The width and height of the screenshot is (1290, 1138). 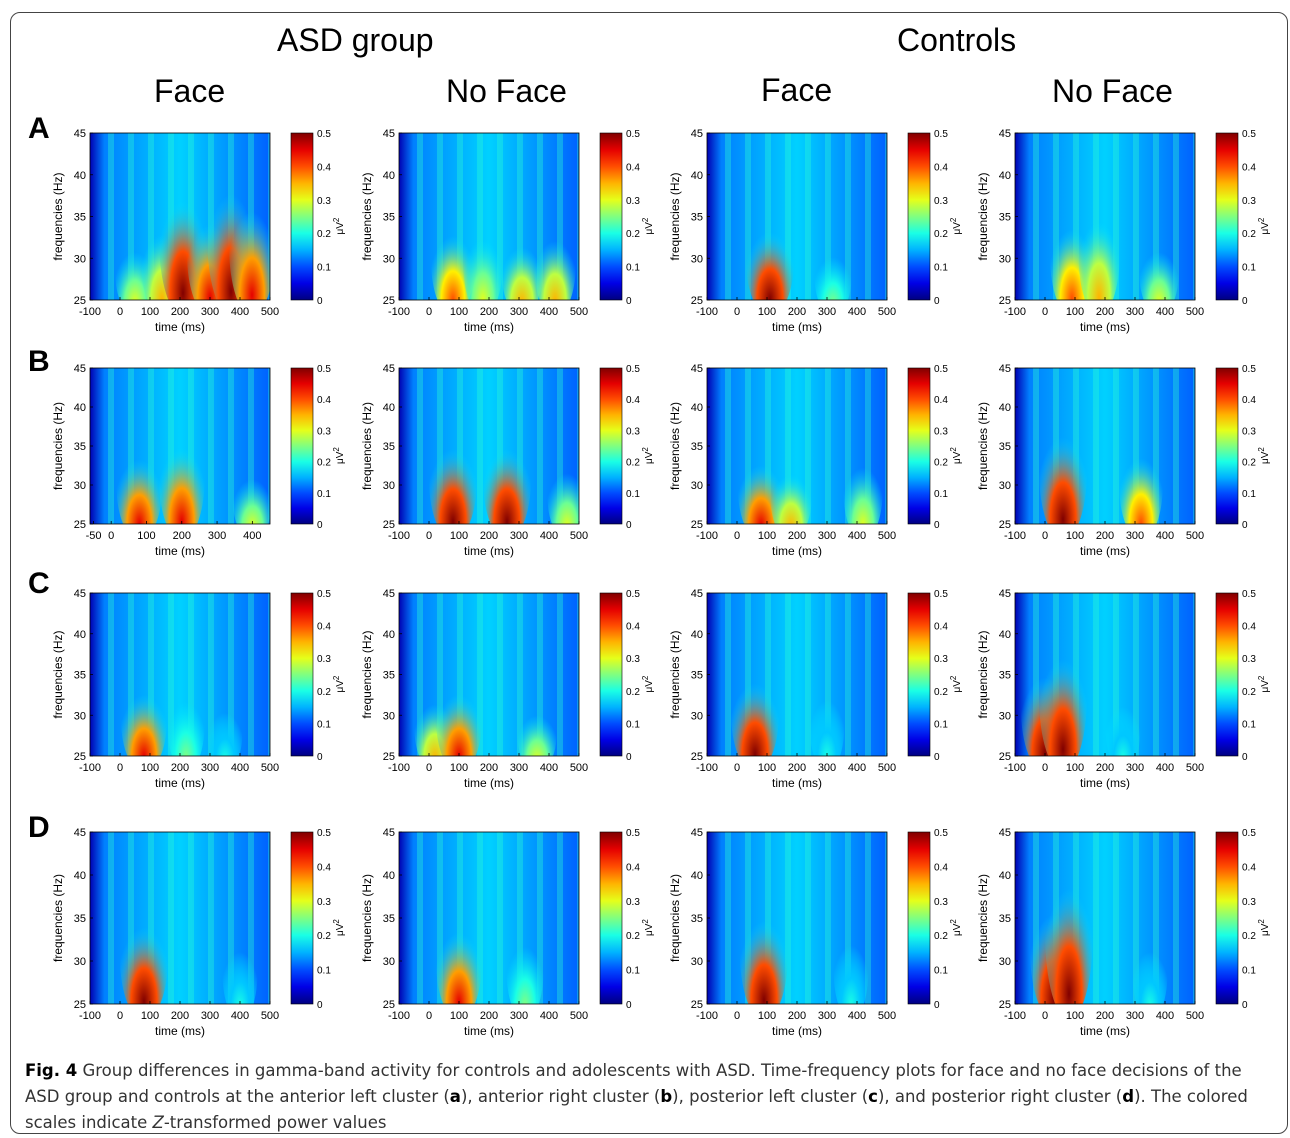 I want to click on panel-d-4-xtick-label: 300, so click(x=1135, y=1016).